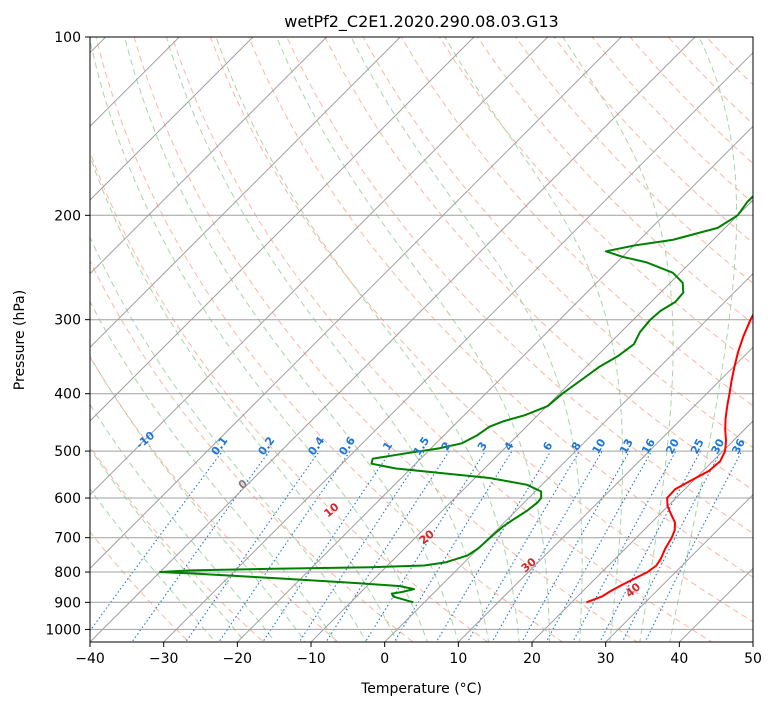  What do you see at coordinates (421, 689) in the screenshot?
I see `x-axis-label: Temperature (°C)` at bounding box center [421, 689].